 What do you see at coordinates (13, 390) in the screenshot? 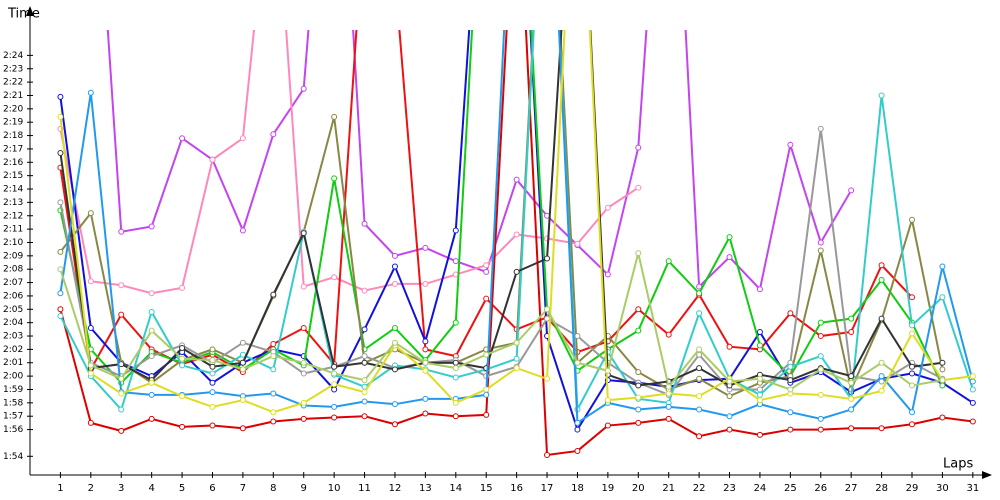
I see `y-tick-label: 1:59` at bounding box center [13, 390].